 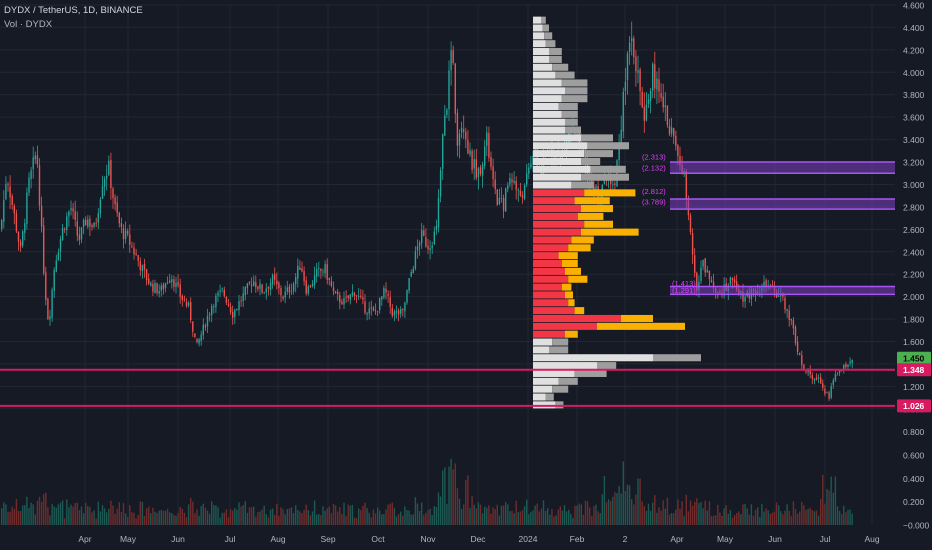 What do you see at coordinates (28, 24) in the screenshot?
I see `volume-legend: Vol · DYDX` at bounding box center [28, 24].